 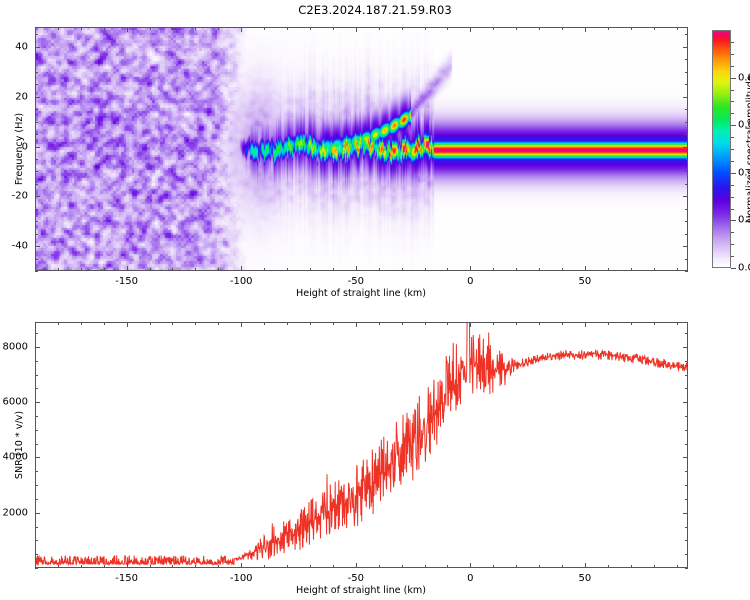 What do you see at coordinates (721, 149) in the screenshot?
I see `colorbar-gradient` at bounding box center [721, 149].